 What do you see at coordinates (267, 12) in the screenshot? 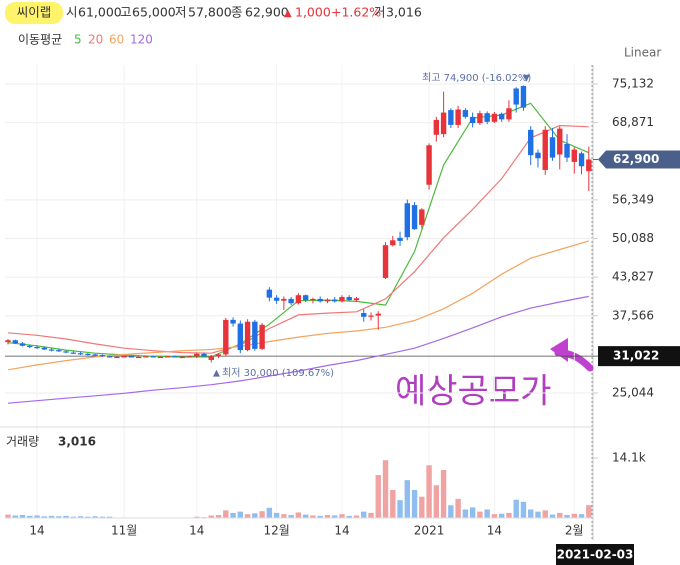
I see `close-value: 62,900` at bounding box center [267, 12].